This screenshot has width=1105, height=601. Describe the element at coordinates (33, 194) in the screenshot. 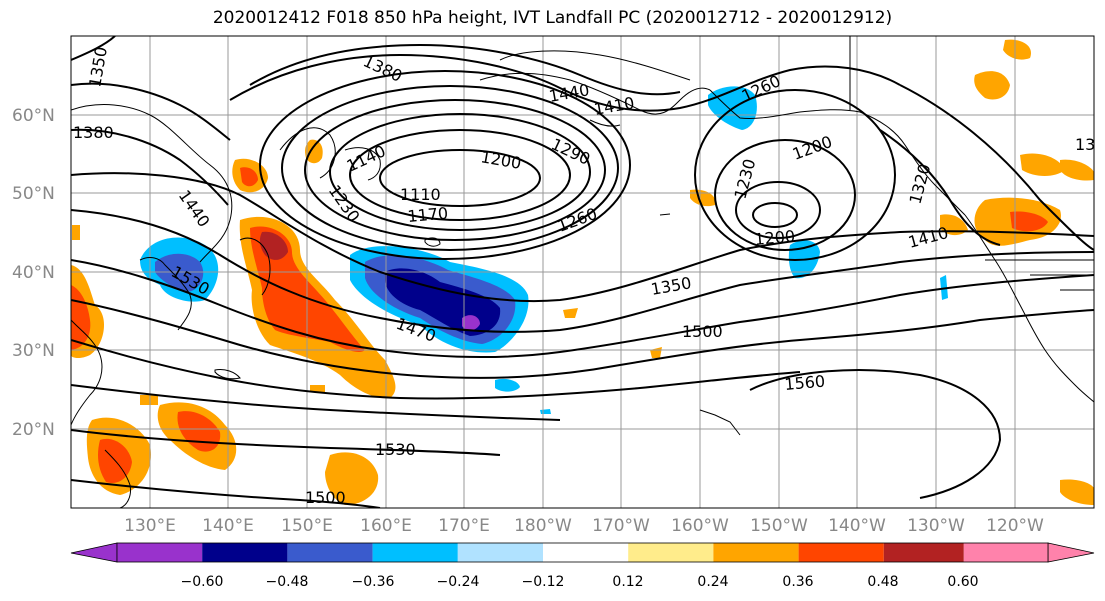

I see `lat-label: 50°N` at that location.